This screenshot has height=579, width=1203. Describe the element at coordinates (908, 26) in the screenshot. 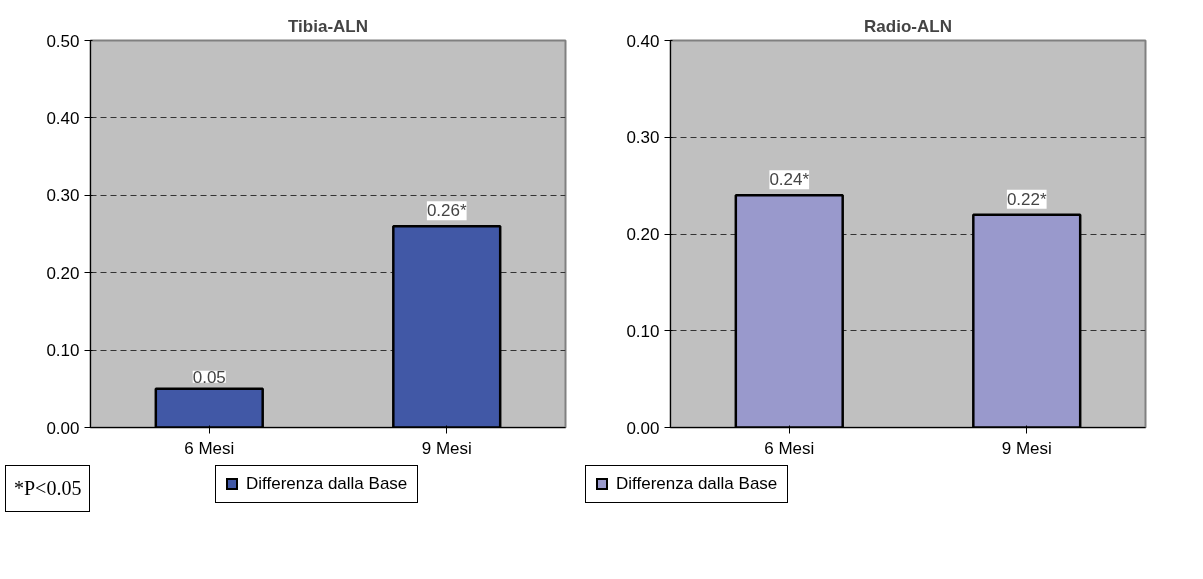

I see `chart-title: Radio-ALN` at that location.